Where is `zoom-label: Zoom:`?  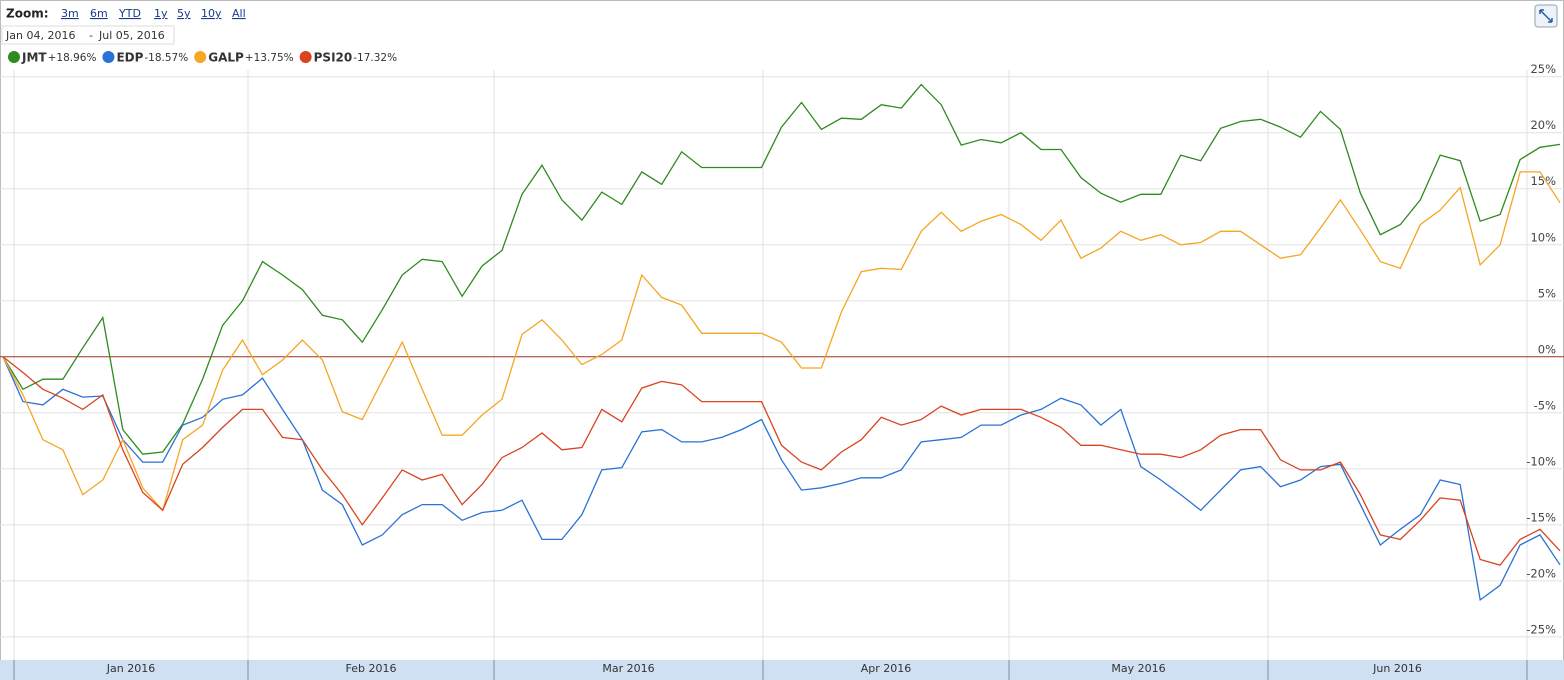
zoom-label: Zoom: is located at coordinates (27, 14).